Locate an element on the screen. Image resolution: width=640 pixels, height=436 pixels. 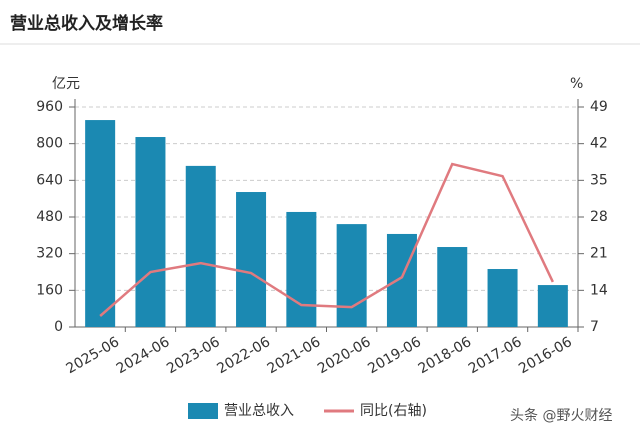
y-tick-label: 320 is located at coordinates (49, 254).